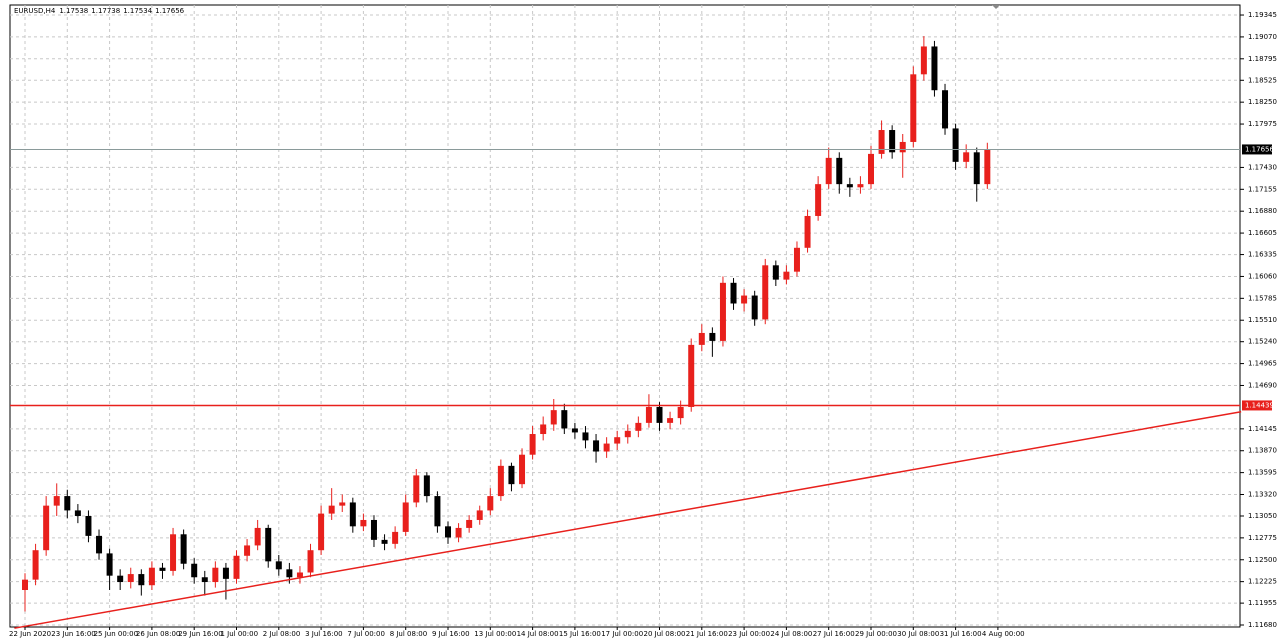 The width and height of the screenshot is (1280, 643). What do you see at coordinates (1262, 102) in the screenshot?
I see `y-tick-label: 1.18250` at bounding box center [1262, 102].